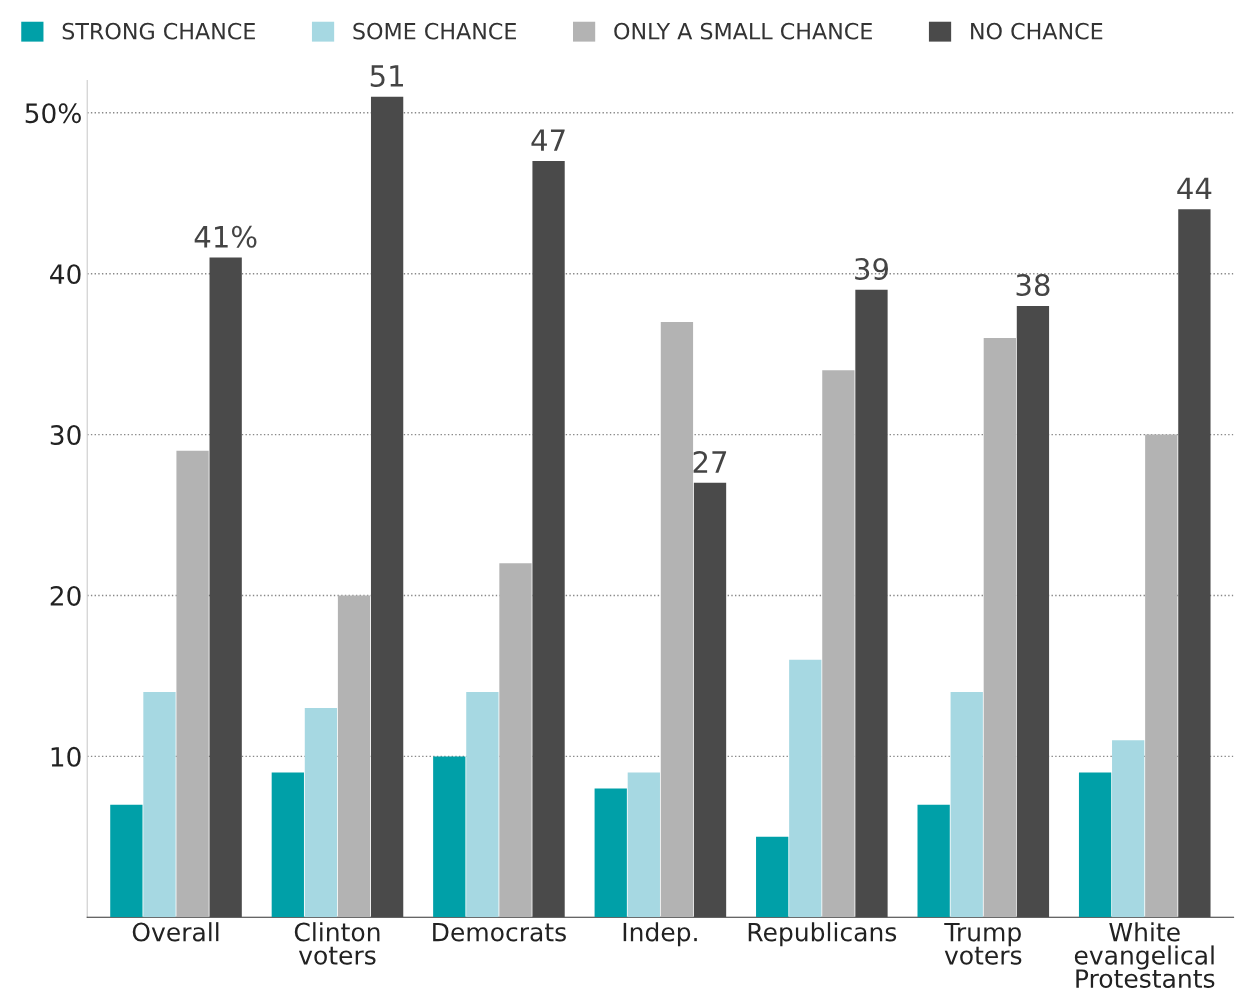 This screenshot has width=1246, height=1008. Describe the element at coordinates (499, 932) in the screenshot. I see `x-tick-label: Democrats` at that location.